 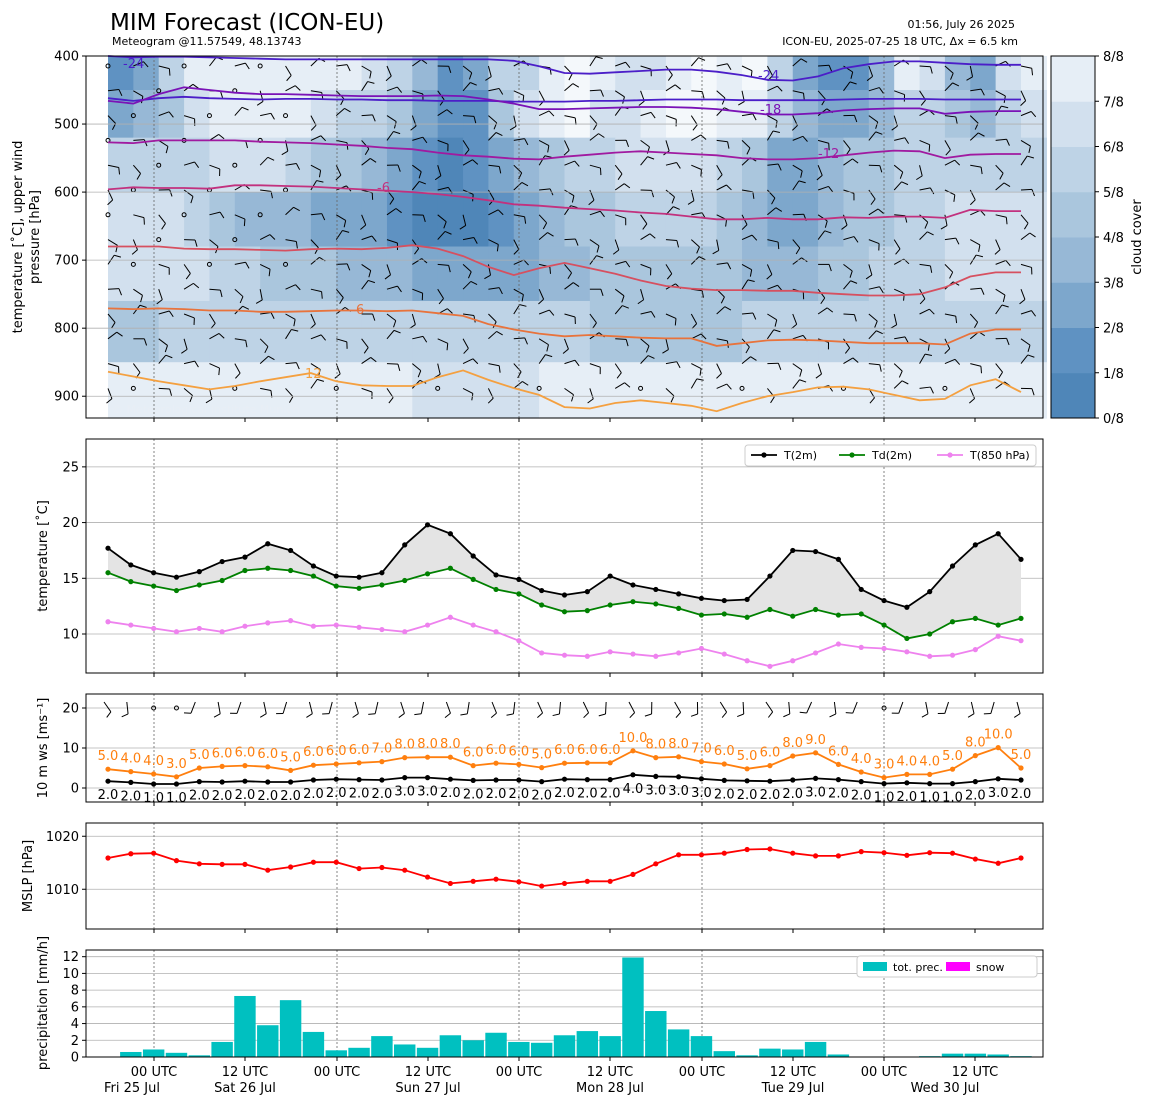 I want to click on wind-mean-point, so click(x=382, y=780).